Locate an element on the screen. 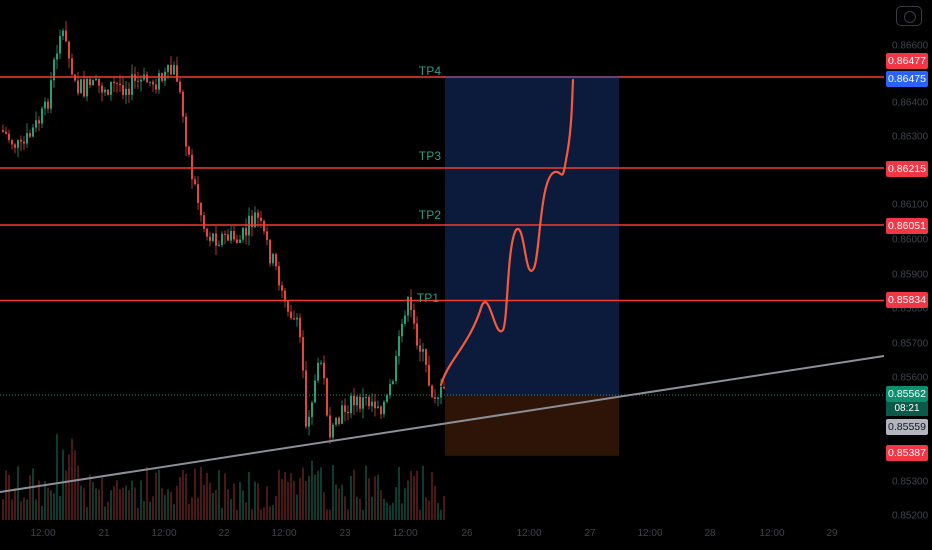 The height and width of the screenshot is (550, 932). entry-price-tag: 0.85559 is located at coordinates (907, 427).